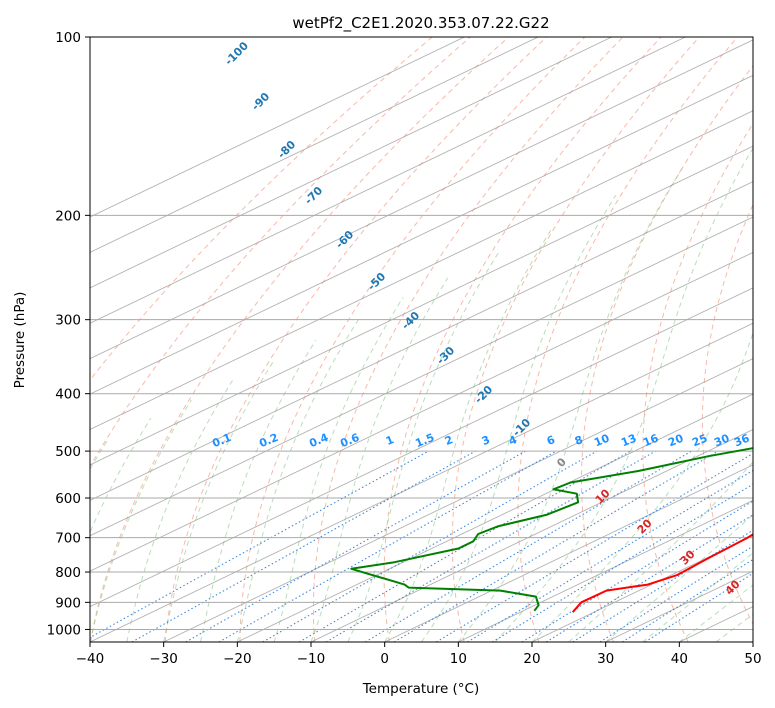 The width and height of the screenshot is (775, 708). I want to click on x-tick-label: 20, so click(531, 659).